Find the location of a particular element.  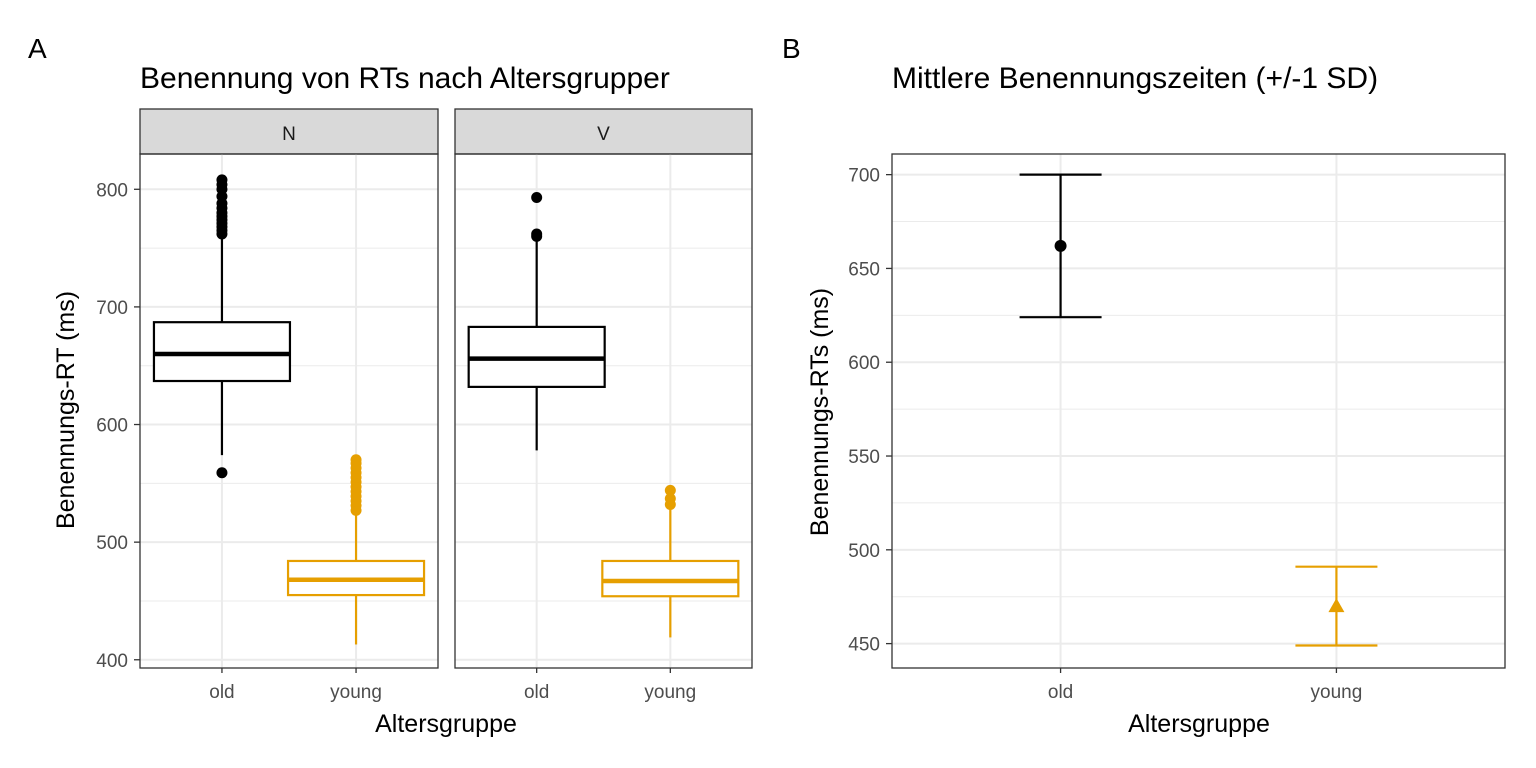

y-tick-label: 450 is located at coordinates (864, 645).